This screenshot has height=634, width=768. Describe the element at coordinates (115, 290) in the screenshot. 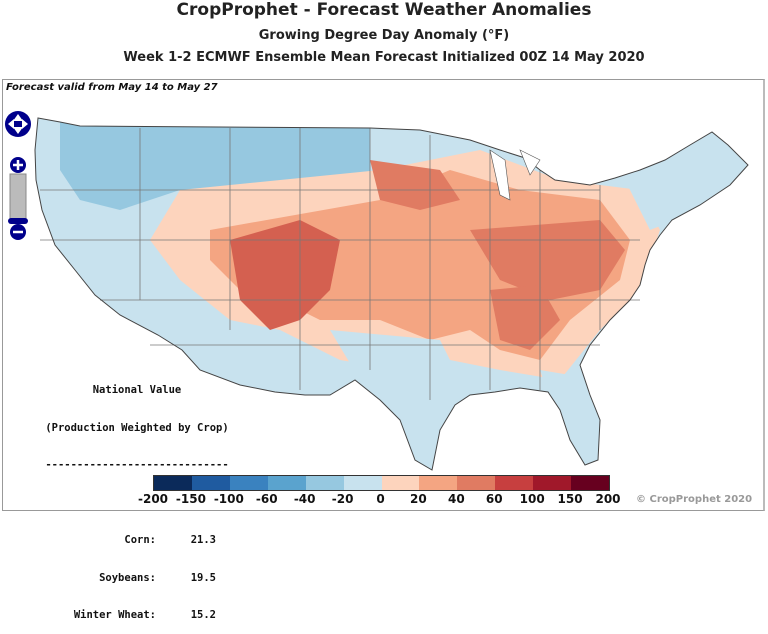

I see `region-california-cool` at that location.